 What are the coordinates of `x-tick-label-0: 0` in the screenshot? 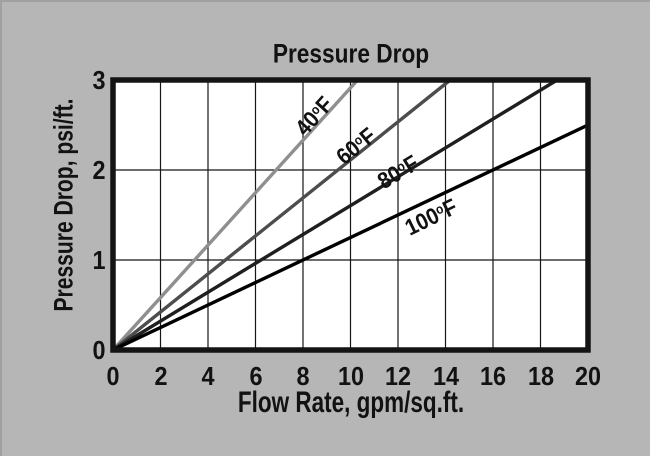 It's located at (113, 376).